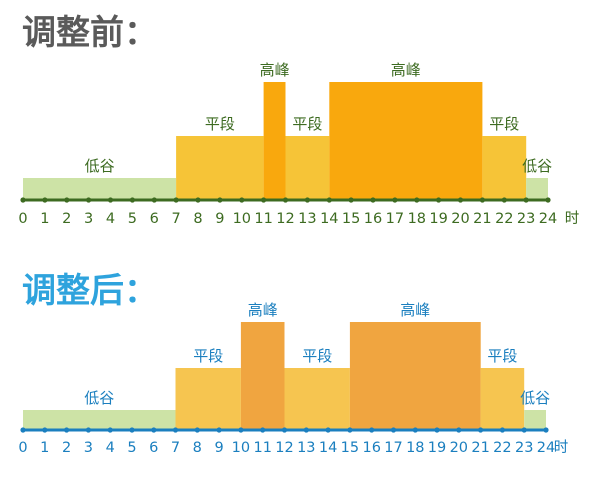  I want to click on tick-label-18: 18, so click(417, 219).